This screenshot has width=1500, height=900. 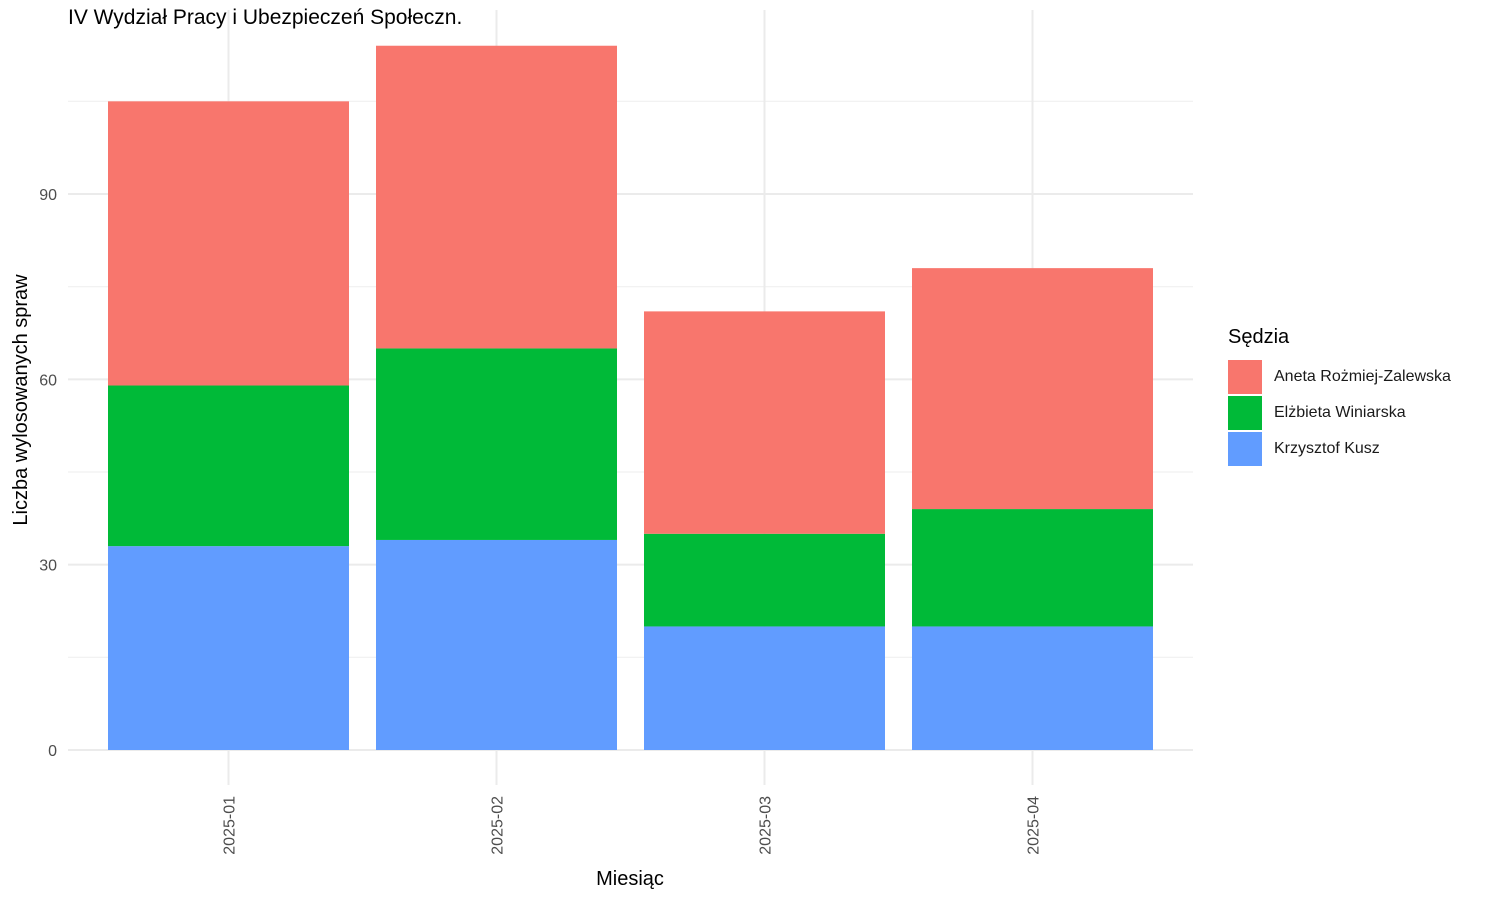 I want to click on y-tick-label: 90, so click(x=48, y=195).